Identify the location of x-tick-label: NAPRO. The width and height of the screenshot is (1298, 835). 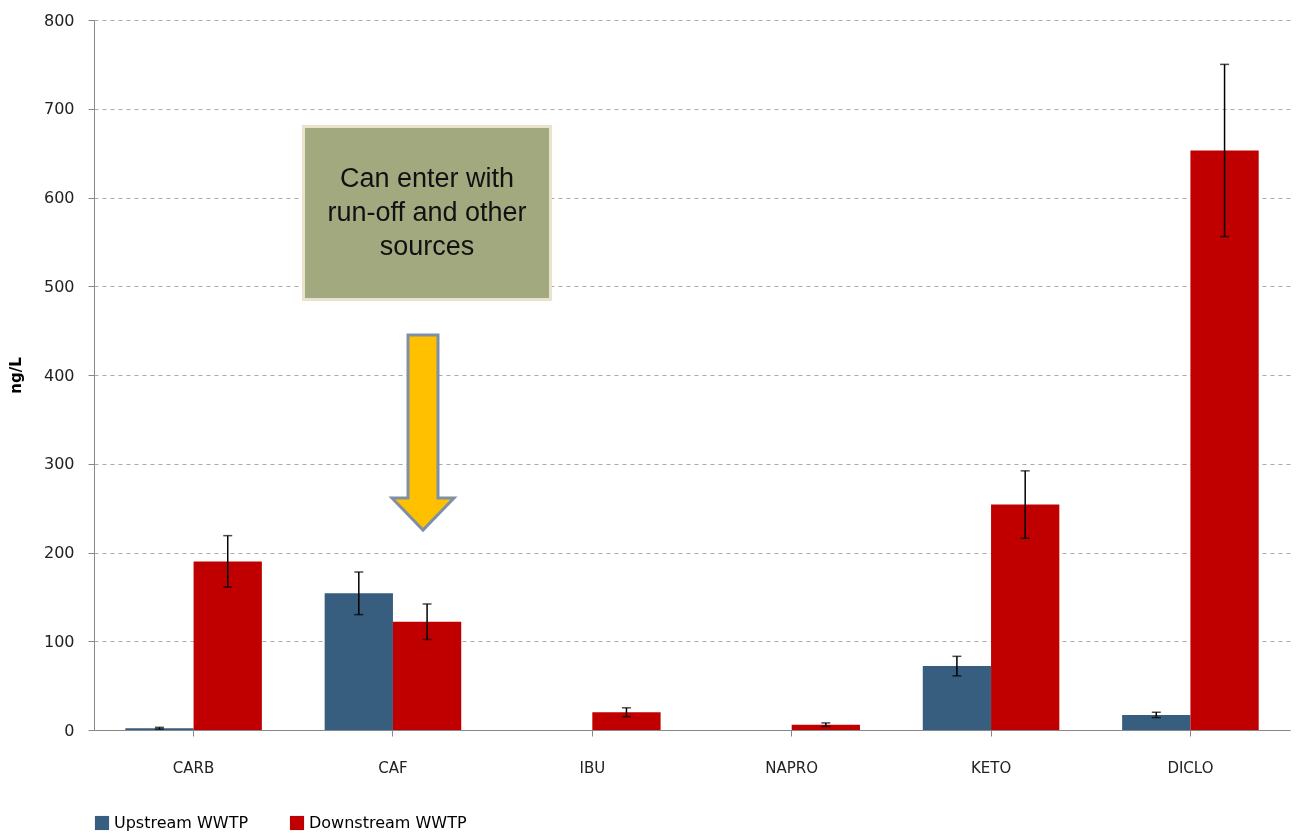
(792, 767).